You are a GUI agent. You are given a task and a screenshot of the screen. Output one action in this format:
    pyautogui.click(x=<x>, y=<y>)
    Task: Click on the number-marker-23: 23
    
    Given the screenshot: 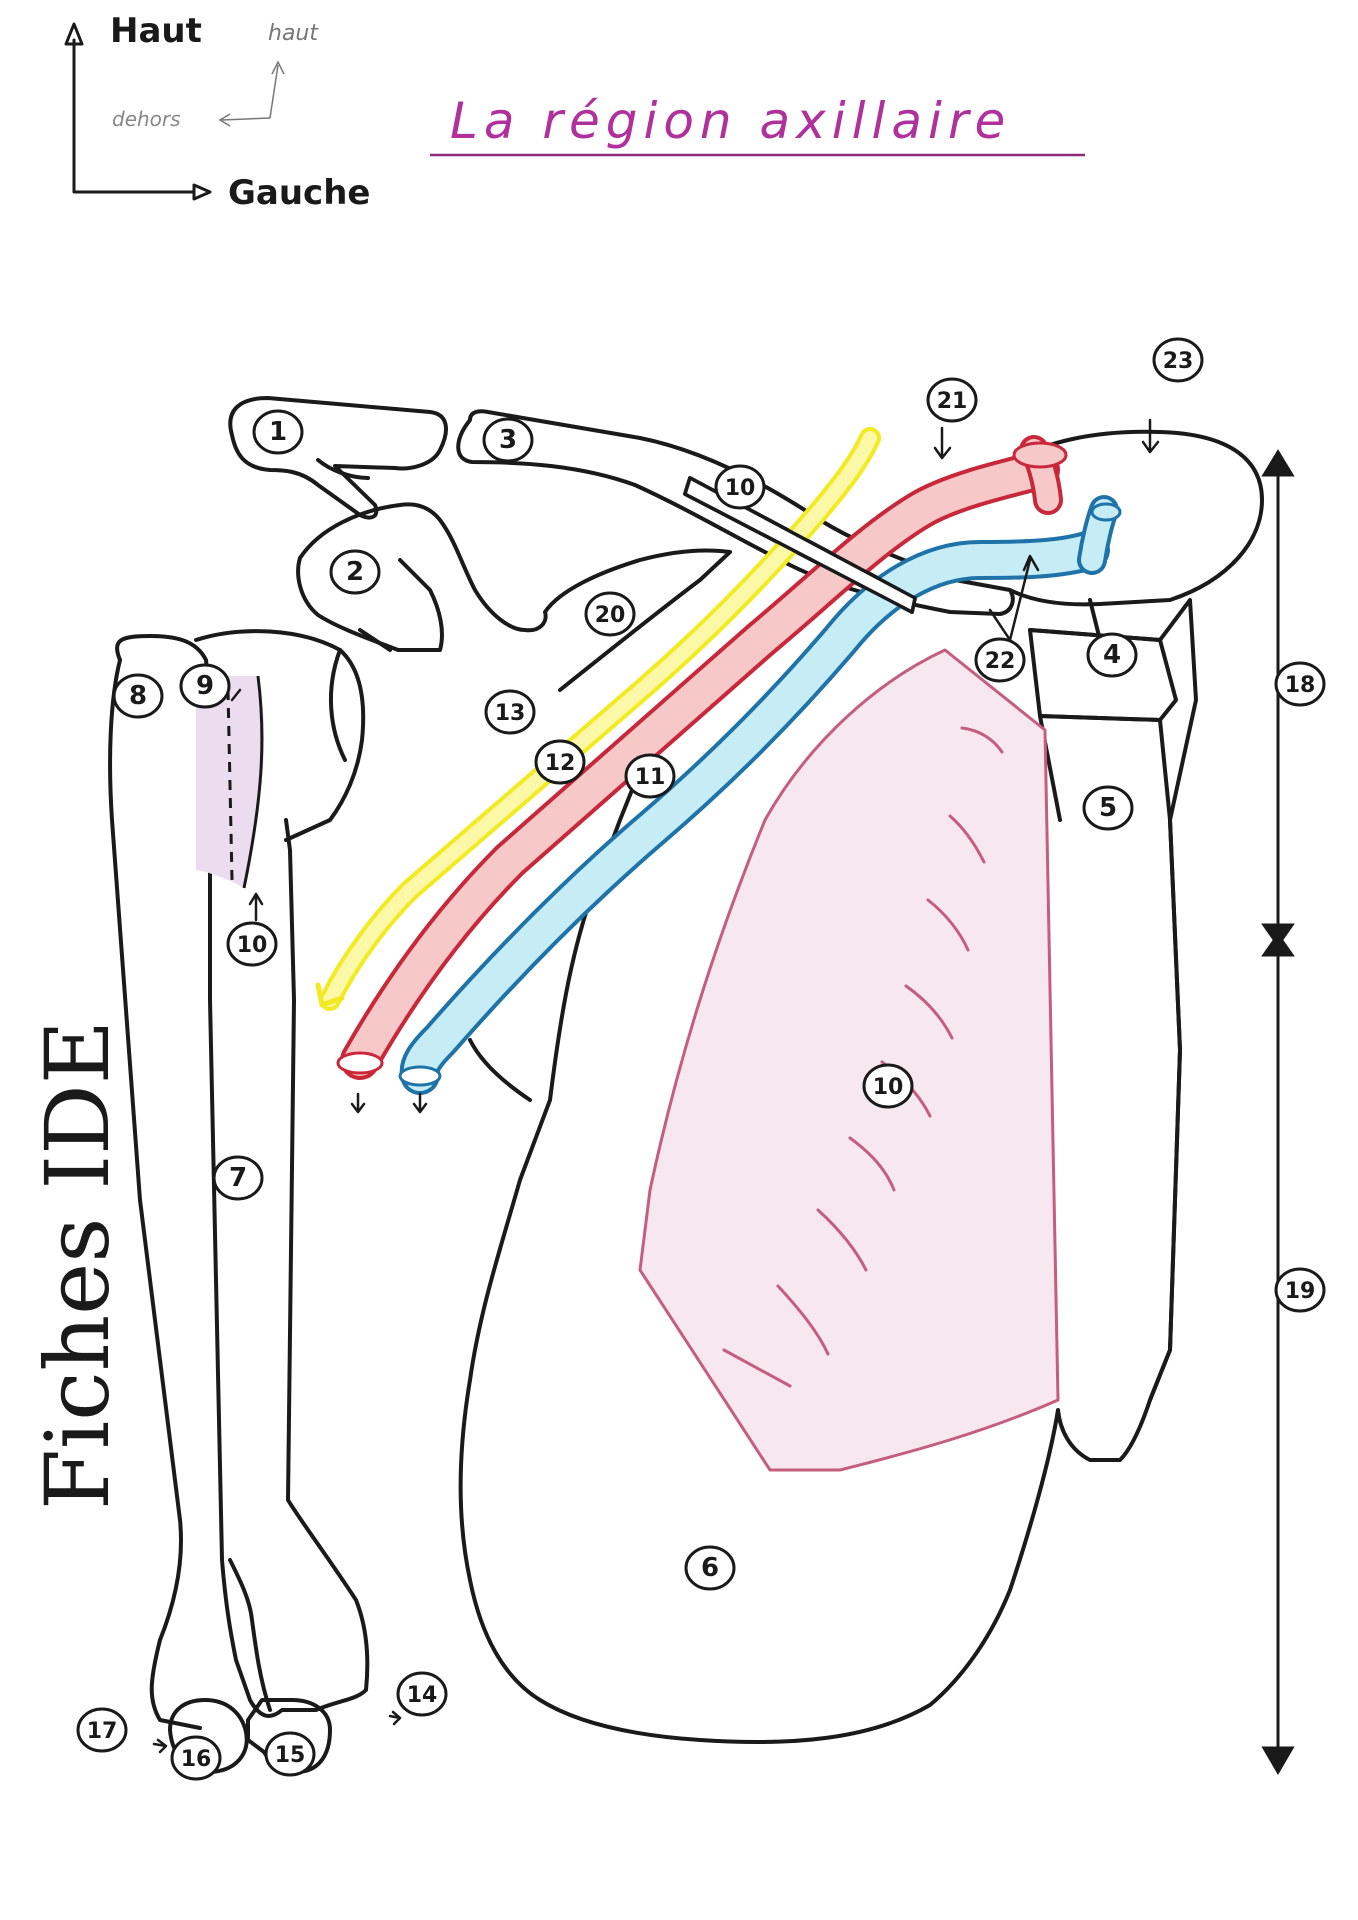 What is the action you would take?
    pyautogui.click(x=1178, y=360)
    